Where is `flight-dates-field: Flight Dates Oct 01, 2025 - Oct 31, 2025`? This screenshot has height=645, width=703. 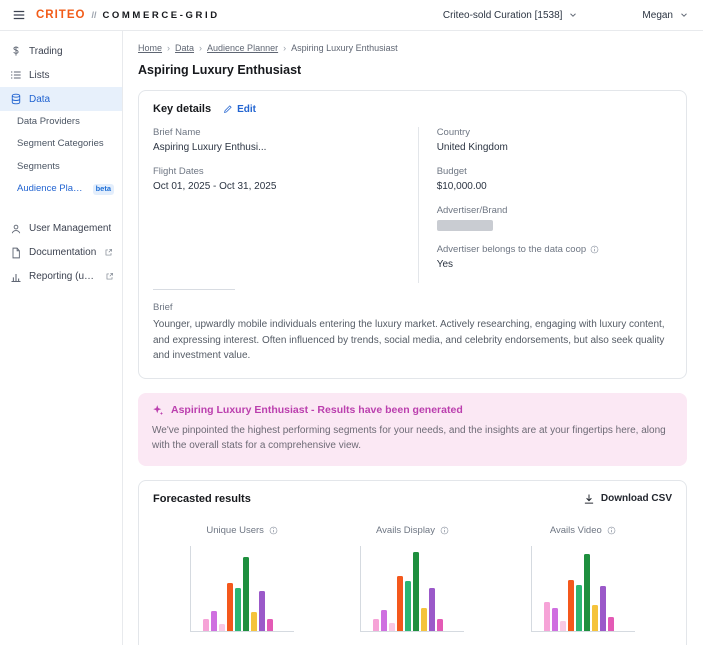 flight-dates-field: Flight Dates Oct 01, 2025 - Oct 31, 2025 is located at coordinates (277, 179).